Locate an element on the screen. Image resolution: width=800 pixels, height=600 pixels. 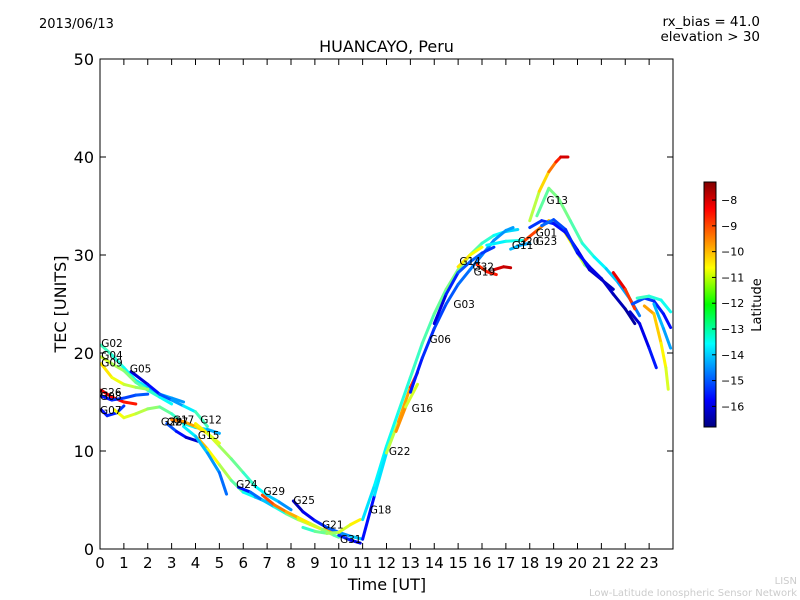
y-tick-label: 50 is located at coordinates (84, 59).